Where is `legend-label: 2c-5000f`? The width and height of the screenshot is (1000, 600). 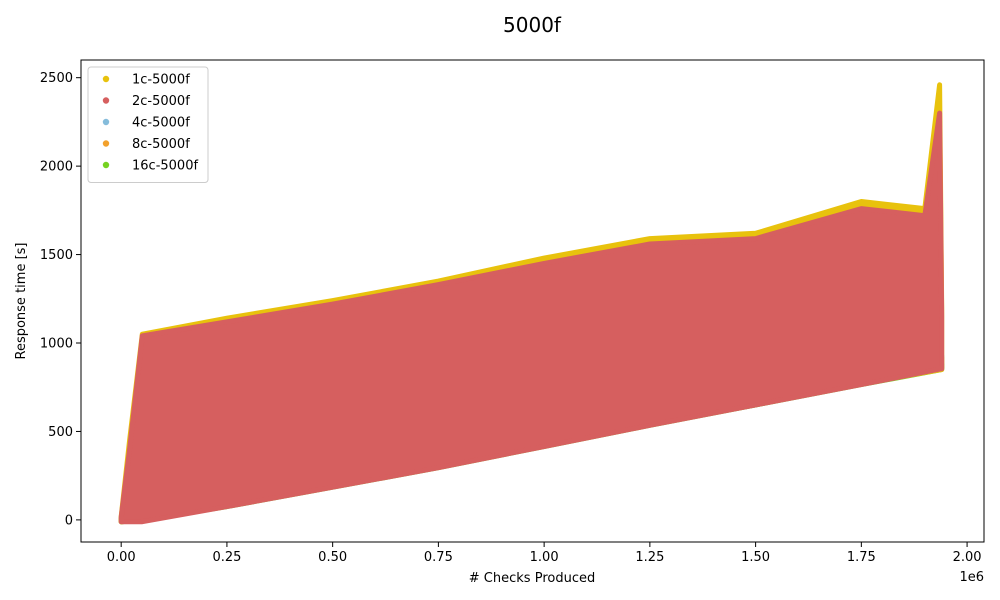
legend-label: 2c-5000f is located at coordinates (161, 101).